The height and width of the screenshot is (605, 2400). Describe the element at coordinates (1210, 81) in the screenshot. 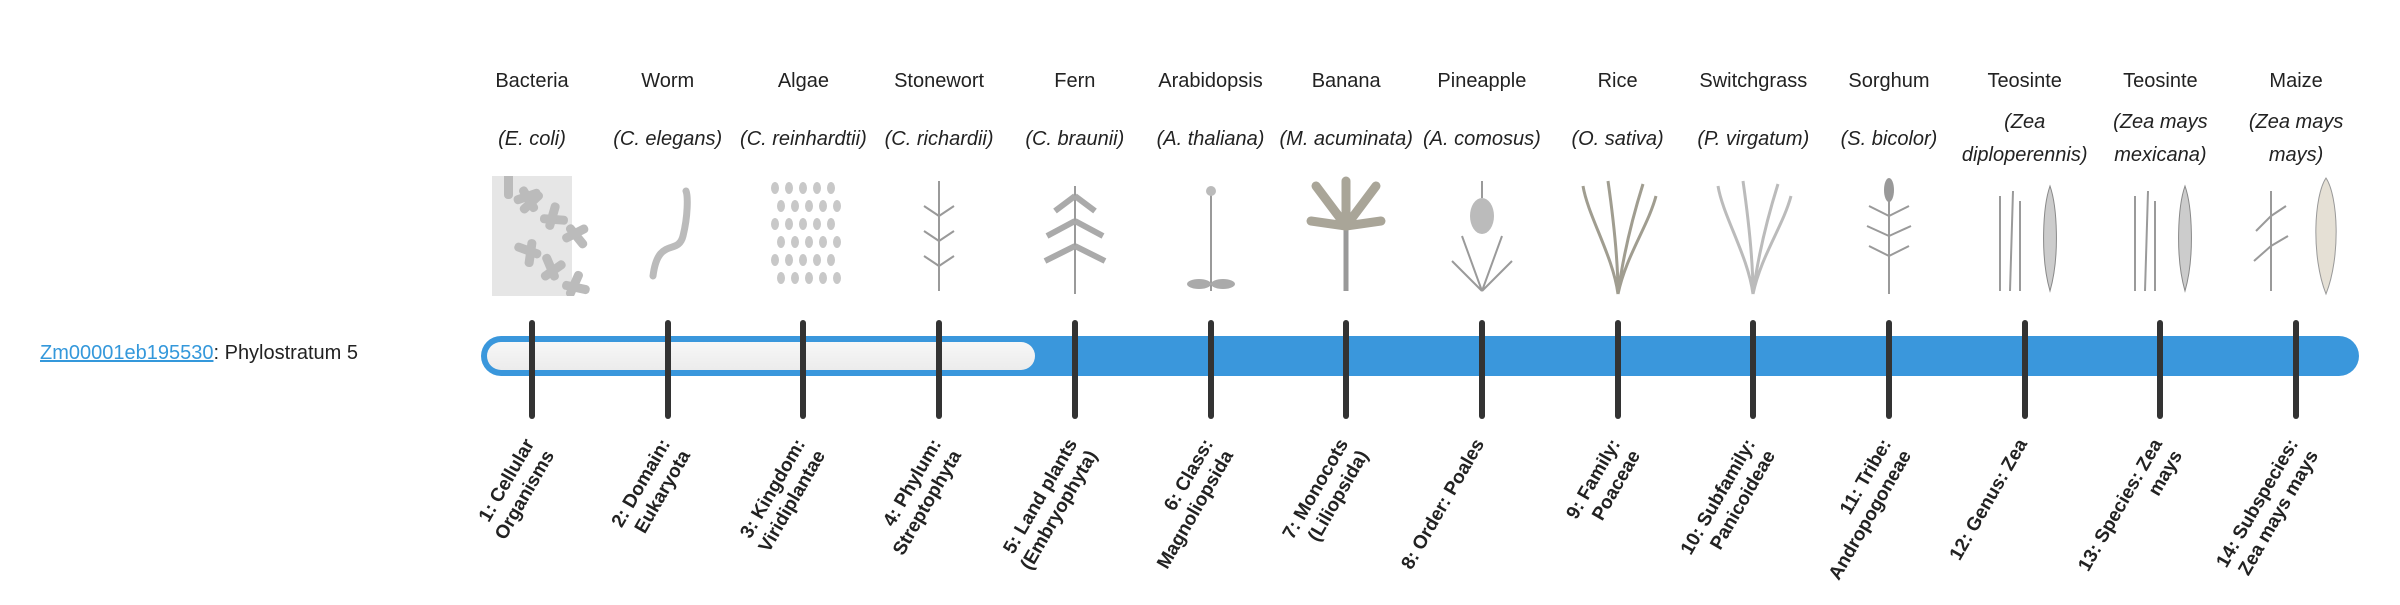

I see `organism-common-name: Arabidopsis` at that location.